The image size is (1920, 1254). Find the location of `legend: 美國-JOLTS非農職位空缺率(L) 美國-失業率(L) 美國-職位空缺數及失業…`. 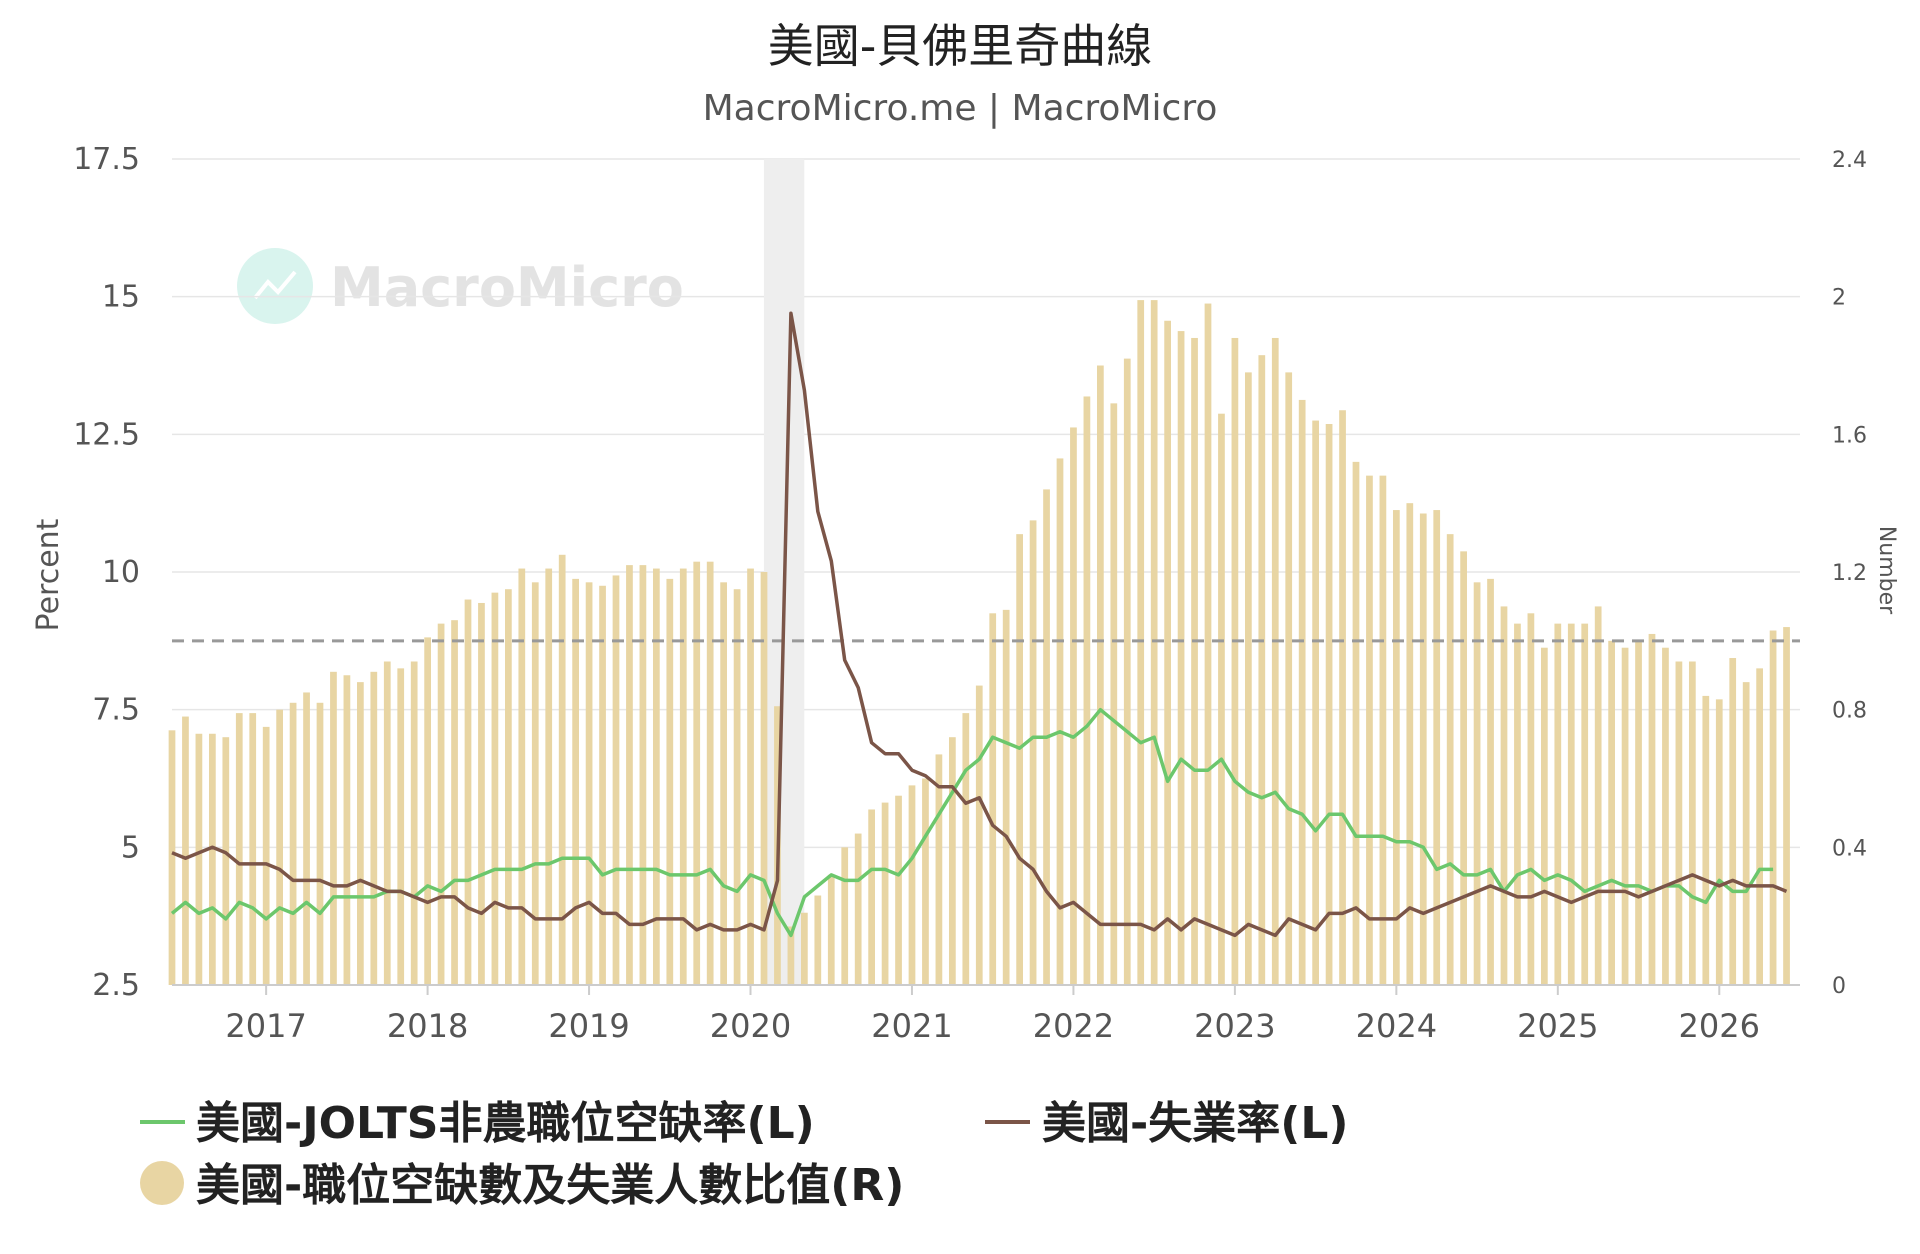

legend: 美國-JOLTS非農職位空缺率(L) 美國-失業率(L) 美國-職位空缺數及失業… is located at coordinates (744, 1154).